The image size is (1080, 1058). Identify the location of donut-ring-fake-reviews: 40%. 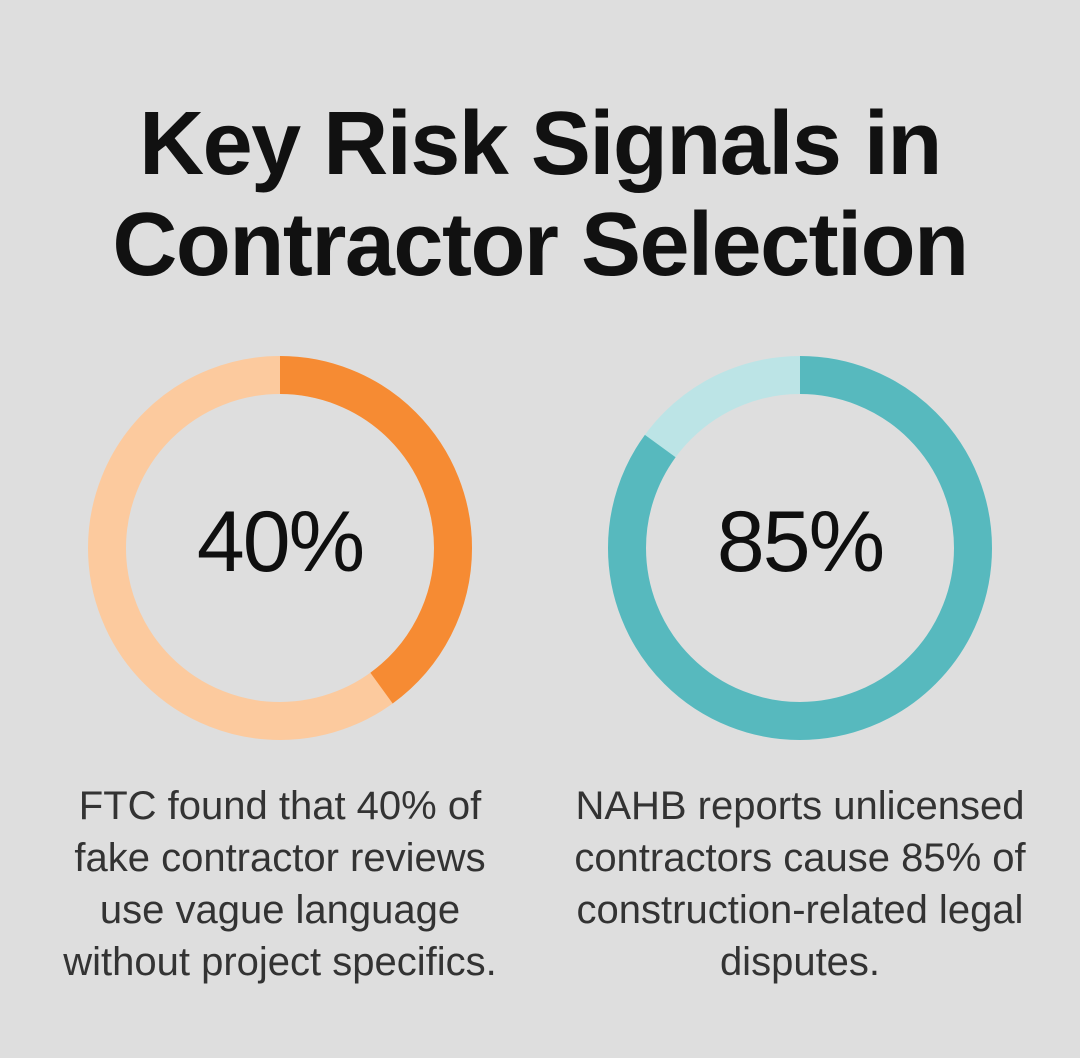
(280, 548).